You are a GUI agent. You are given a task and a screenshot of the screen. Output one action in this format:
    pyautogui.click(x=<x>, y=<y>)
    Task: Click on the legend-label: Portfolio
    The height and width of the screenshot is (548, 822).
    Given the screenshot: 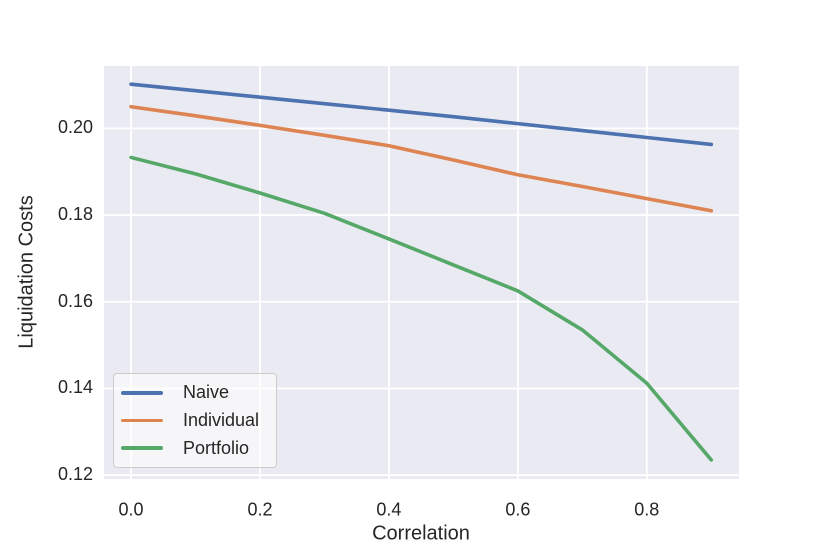 What is the action you would take?
    pyautogui.click(x=216, y=447)
    